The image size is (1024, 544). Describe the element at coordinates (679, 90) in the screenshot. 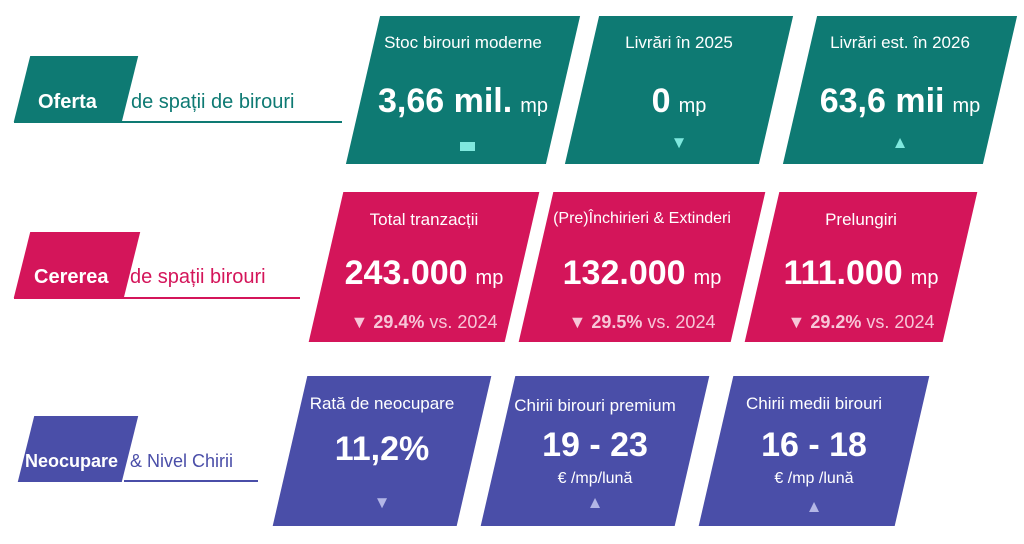

I see `supply-card-deliveries-2025: Livrări în 2025 0 mp ▼` at that location.